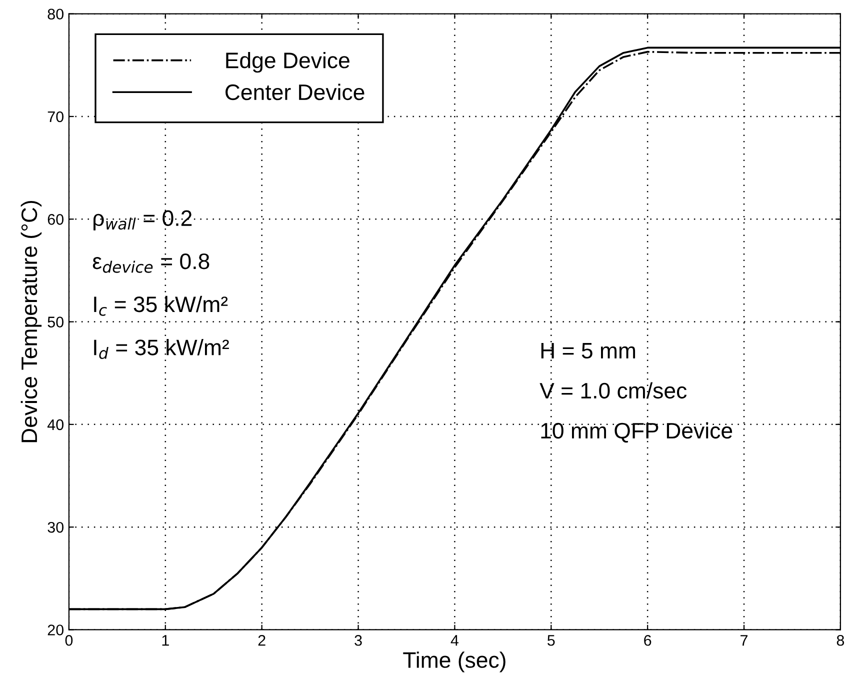 The image size is (862, 692). I want to click on legend-label: Center Device, so click(295, 92).